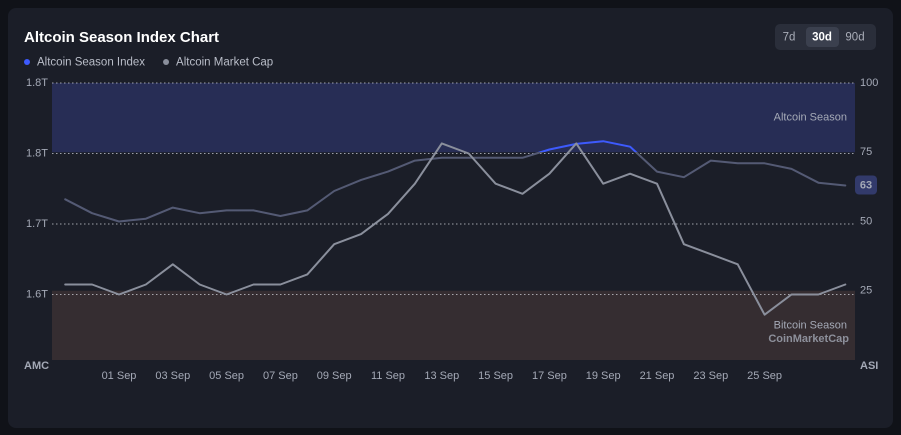 The image size is (901, 435). I want to click on x-tick-label: 17 Sep, so click(549, 376).